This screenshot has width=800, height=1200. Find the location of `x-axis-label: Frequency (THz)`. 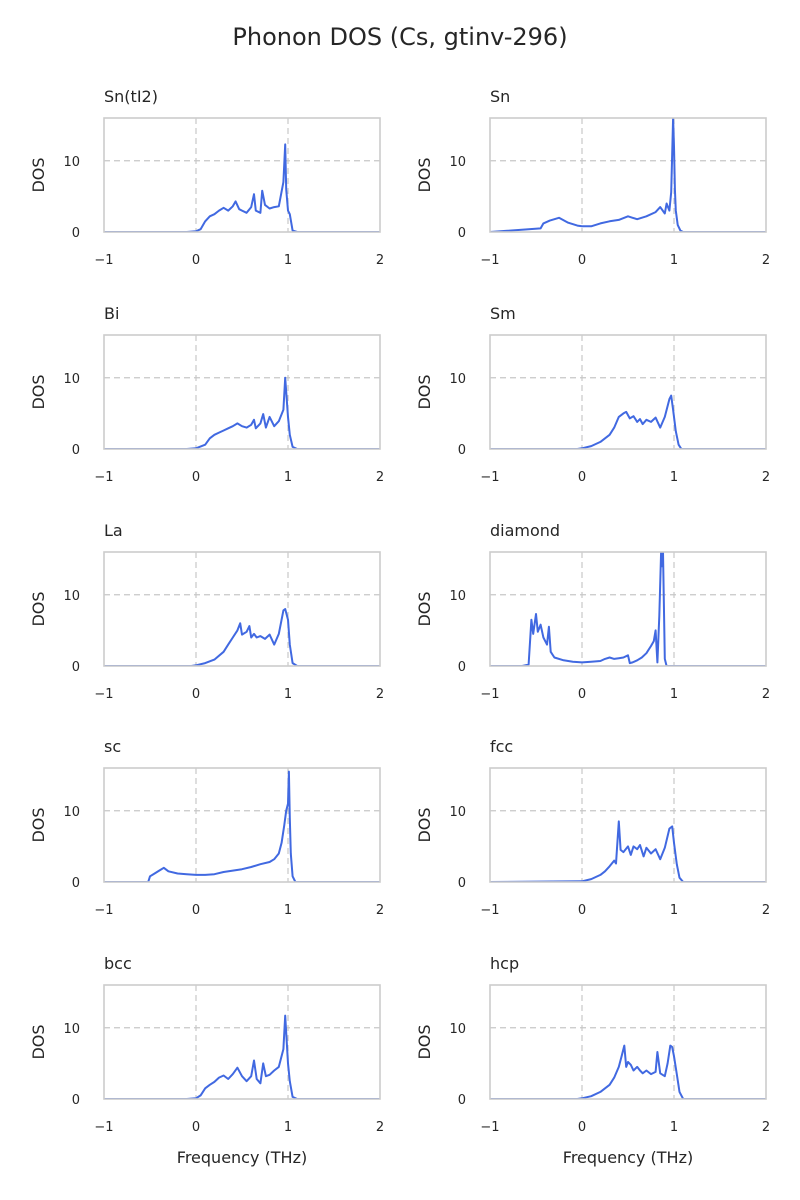

x-axis-label: Frequency (THz) is located at coordinates (628, 1157).